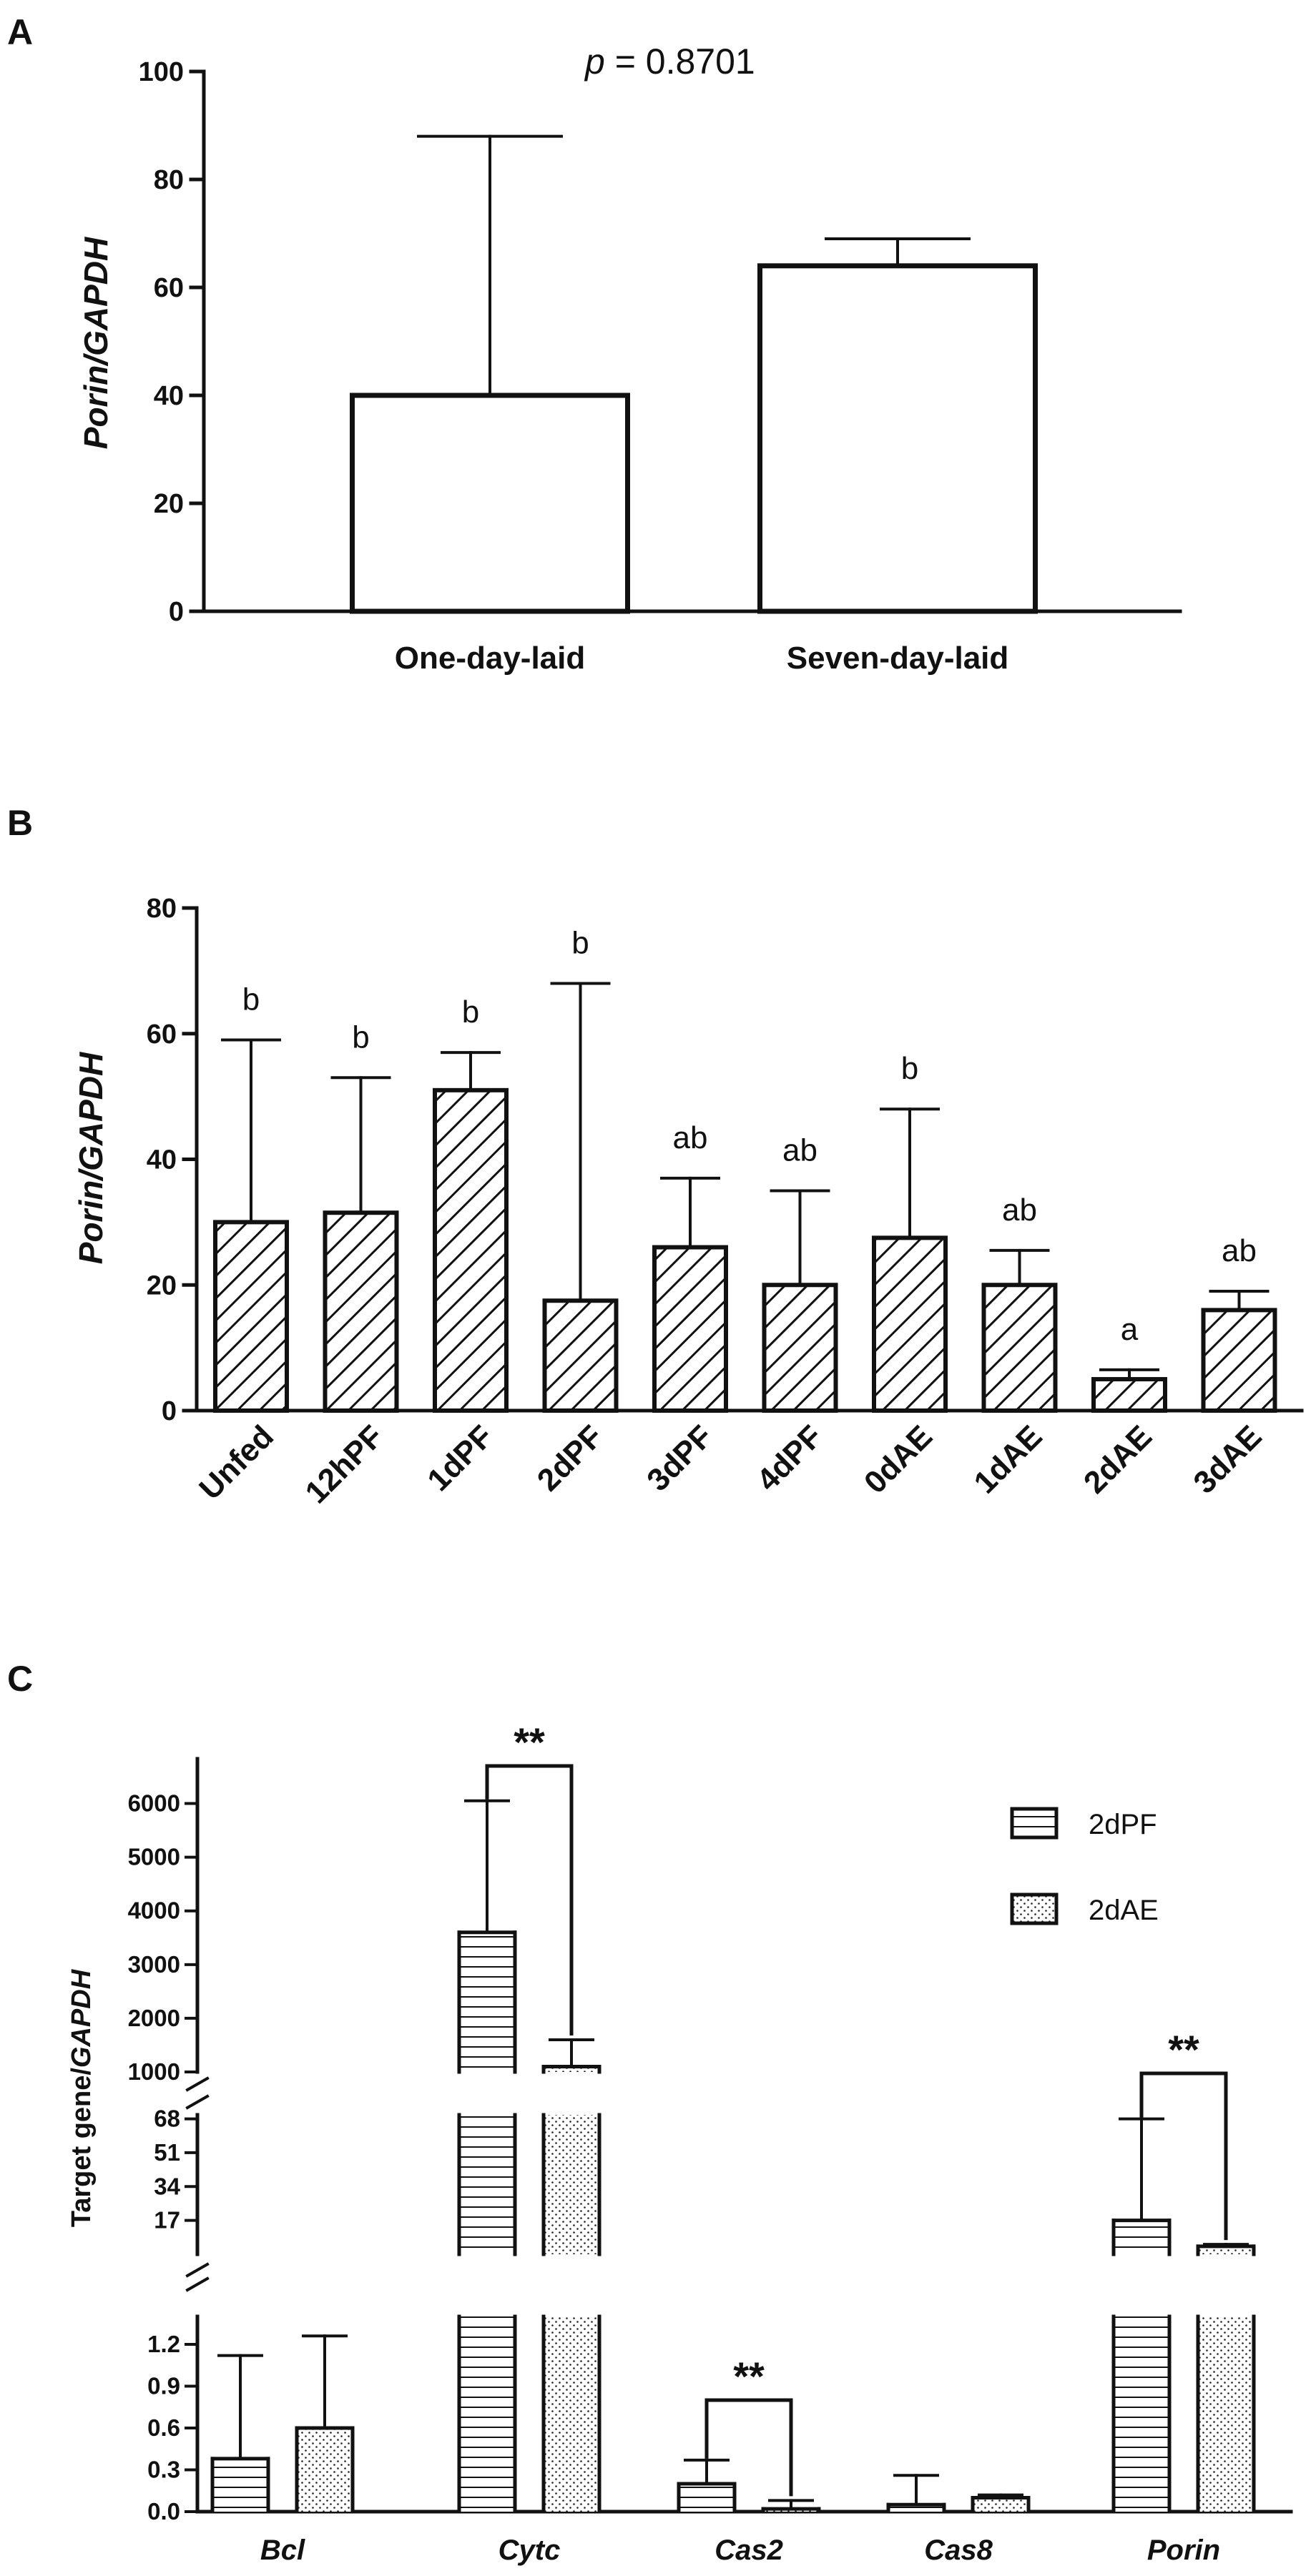 This screenshot has width=1311, height=2576. Describe the element at coordinates (167, 2220) in the screenshot. I see `y-tick-label: 17` at that location.